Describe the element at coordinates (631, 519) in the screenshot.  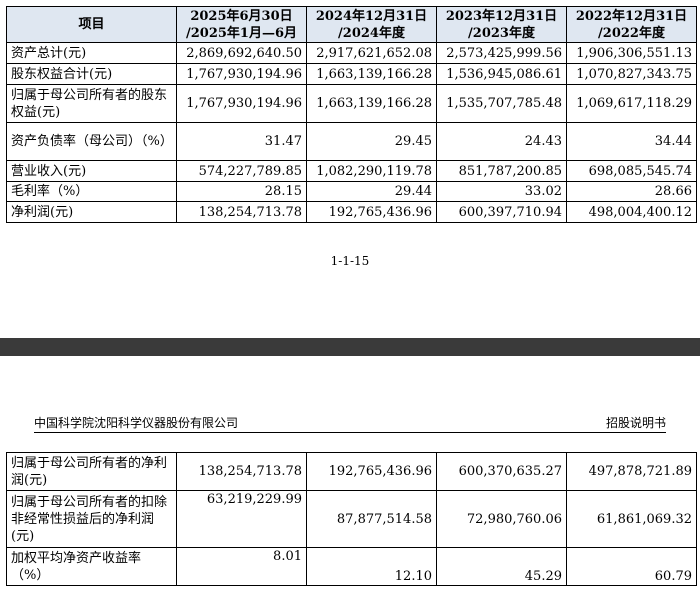
I see `cell-value: 61,861,069.32` at that location.